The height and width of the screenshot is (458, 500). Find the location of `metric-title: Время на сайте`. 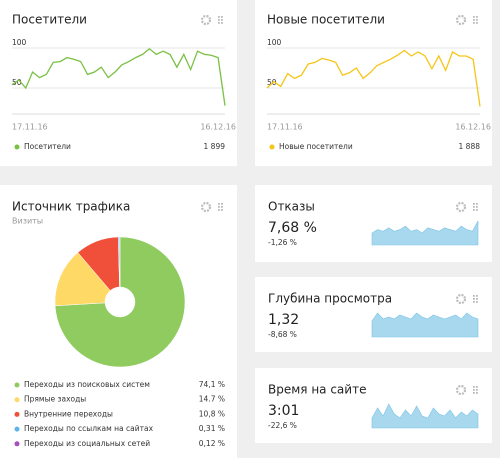

metric-title: Время на сайте is located at coordinates (317, 390).